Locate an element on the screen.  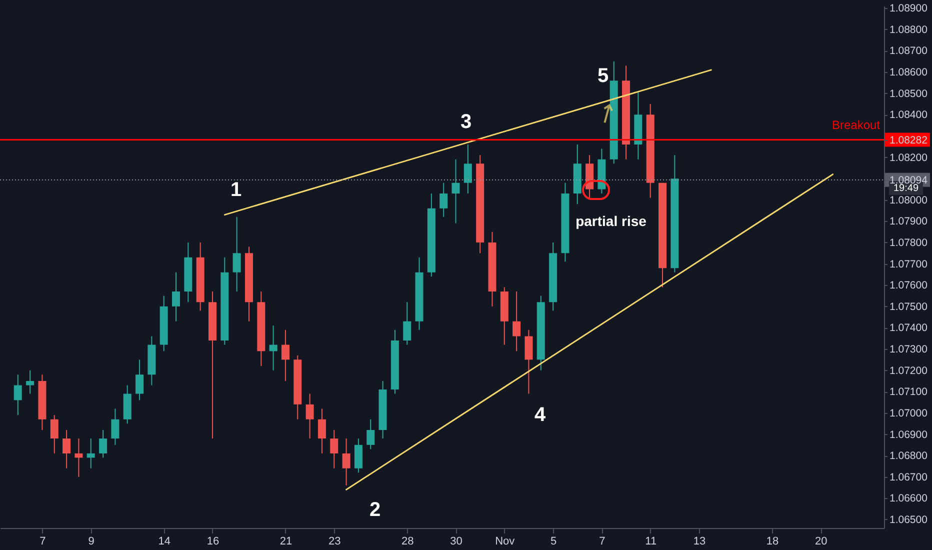
x-tick-label: 16 is located at coordinates (213, 542).